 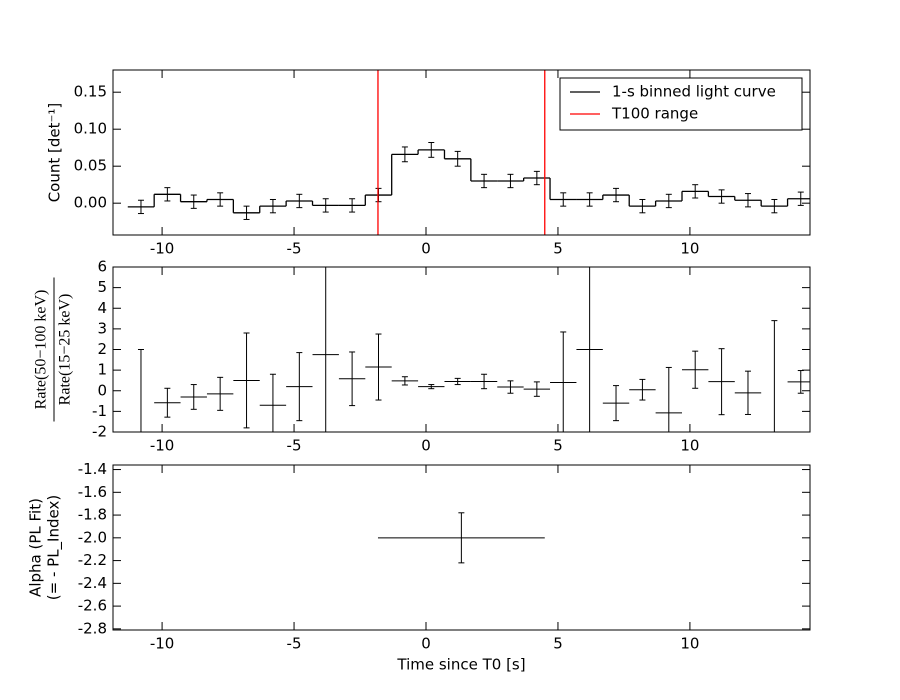 What do you see at coordinates (36, 547) in the screenshot?
I see `y-axis-label: Alpha (PL Fit)` at bounding box center [36, 547].